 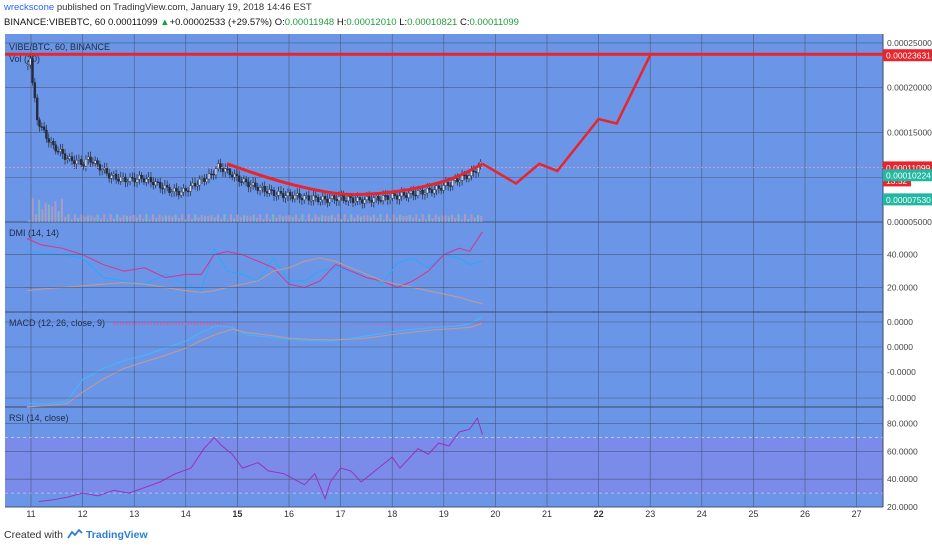 What do you see at coordinates (254, 281) in the screenshot?
I see `adx-line` at bounding box center [254, 281].